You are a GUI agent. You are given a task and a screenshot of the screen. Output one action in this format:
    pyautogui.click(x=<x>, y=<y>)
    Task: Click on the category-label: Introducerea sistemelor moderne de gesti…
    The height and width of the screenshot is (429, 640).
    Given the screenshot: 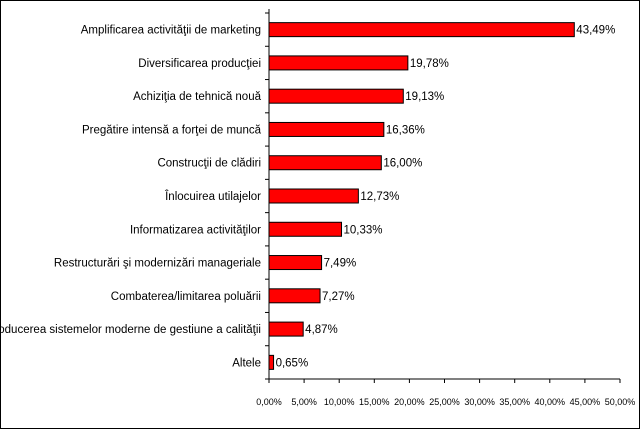 What is the action you would take?
    pyautogui.click(x=131, y=330)
    